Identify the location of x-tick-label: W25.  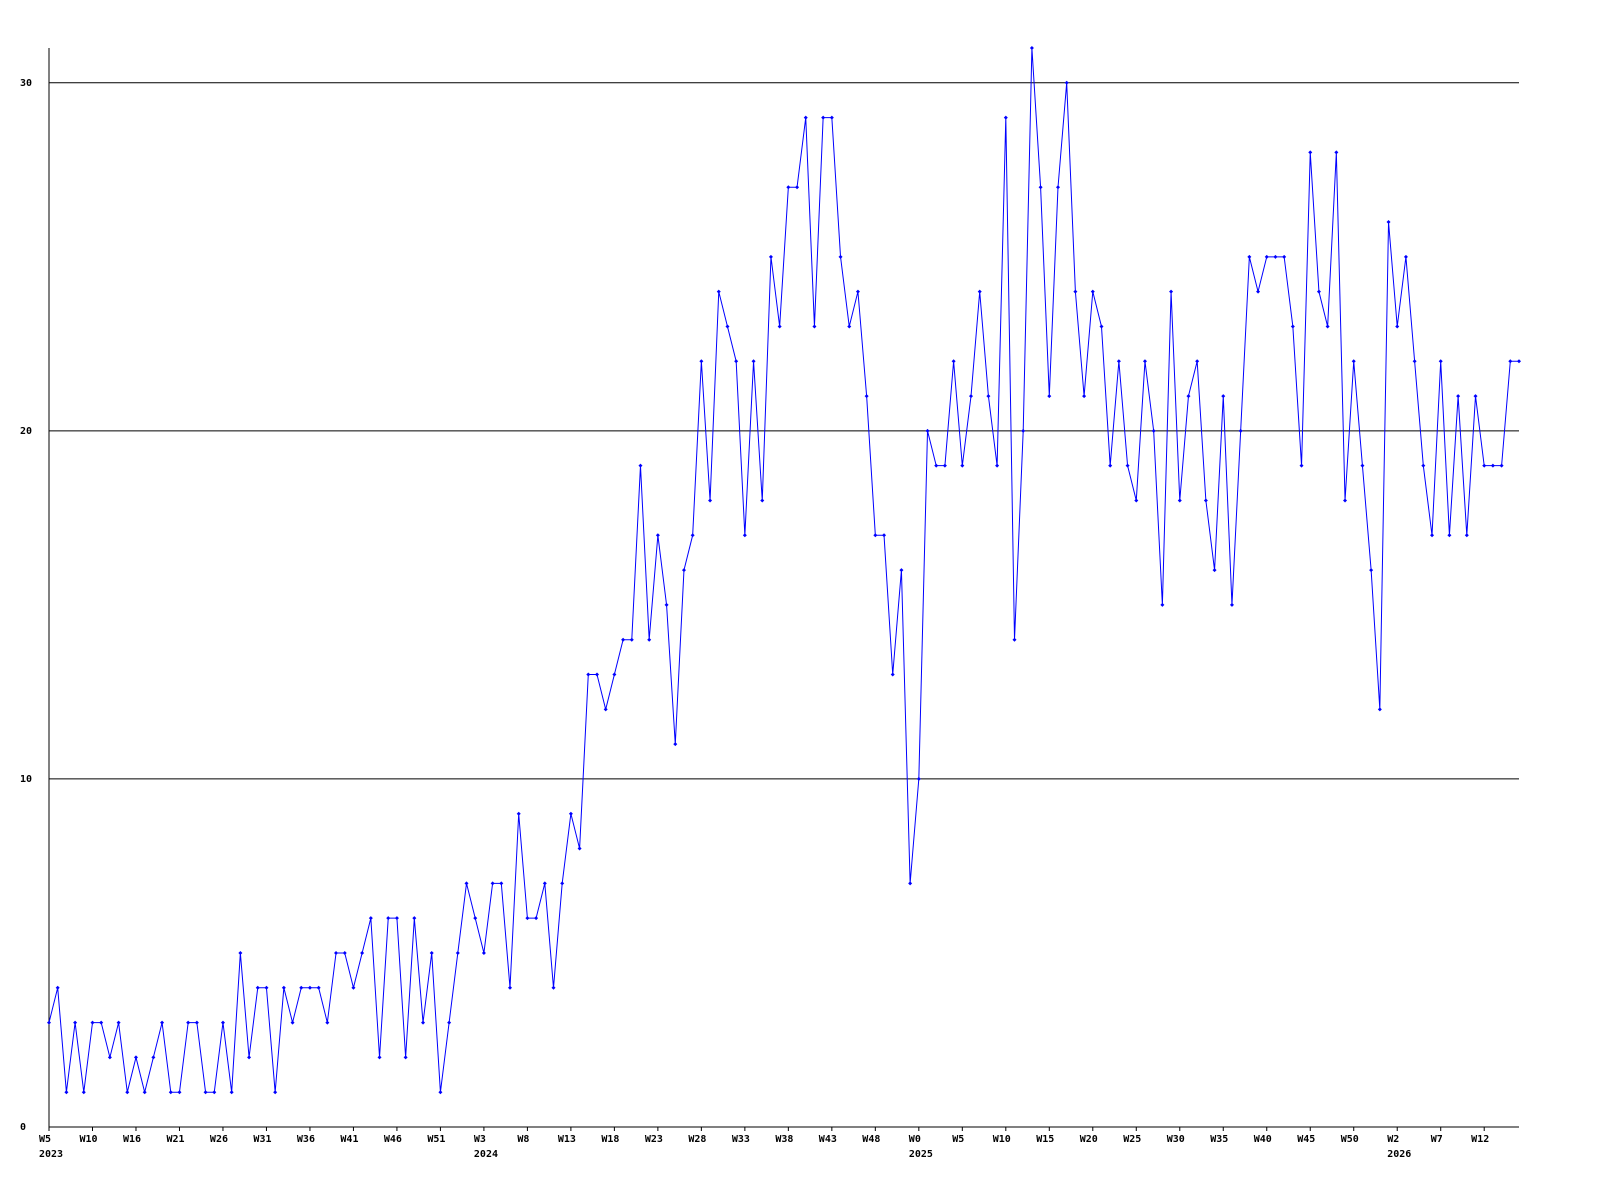
(1132, 1139).